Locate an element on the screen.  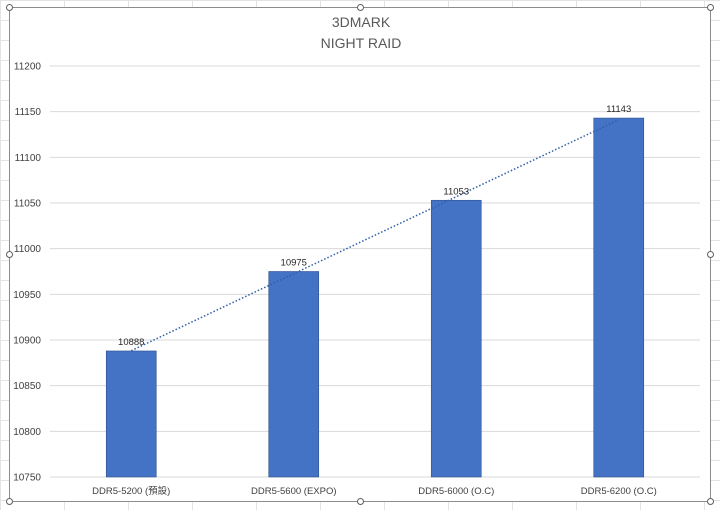
data-label: 10975 is located at coordinates (294, 263).